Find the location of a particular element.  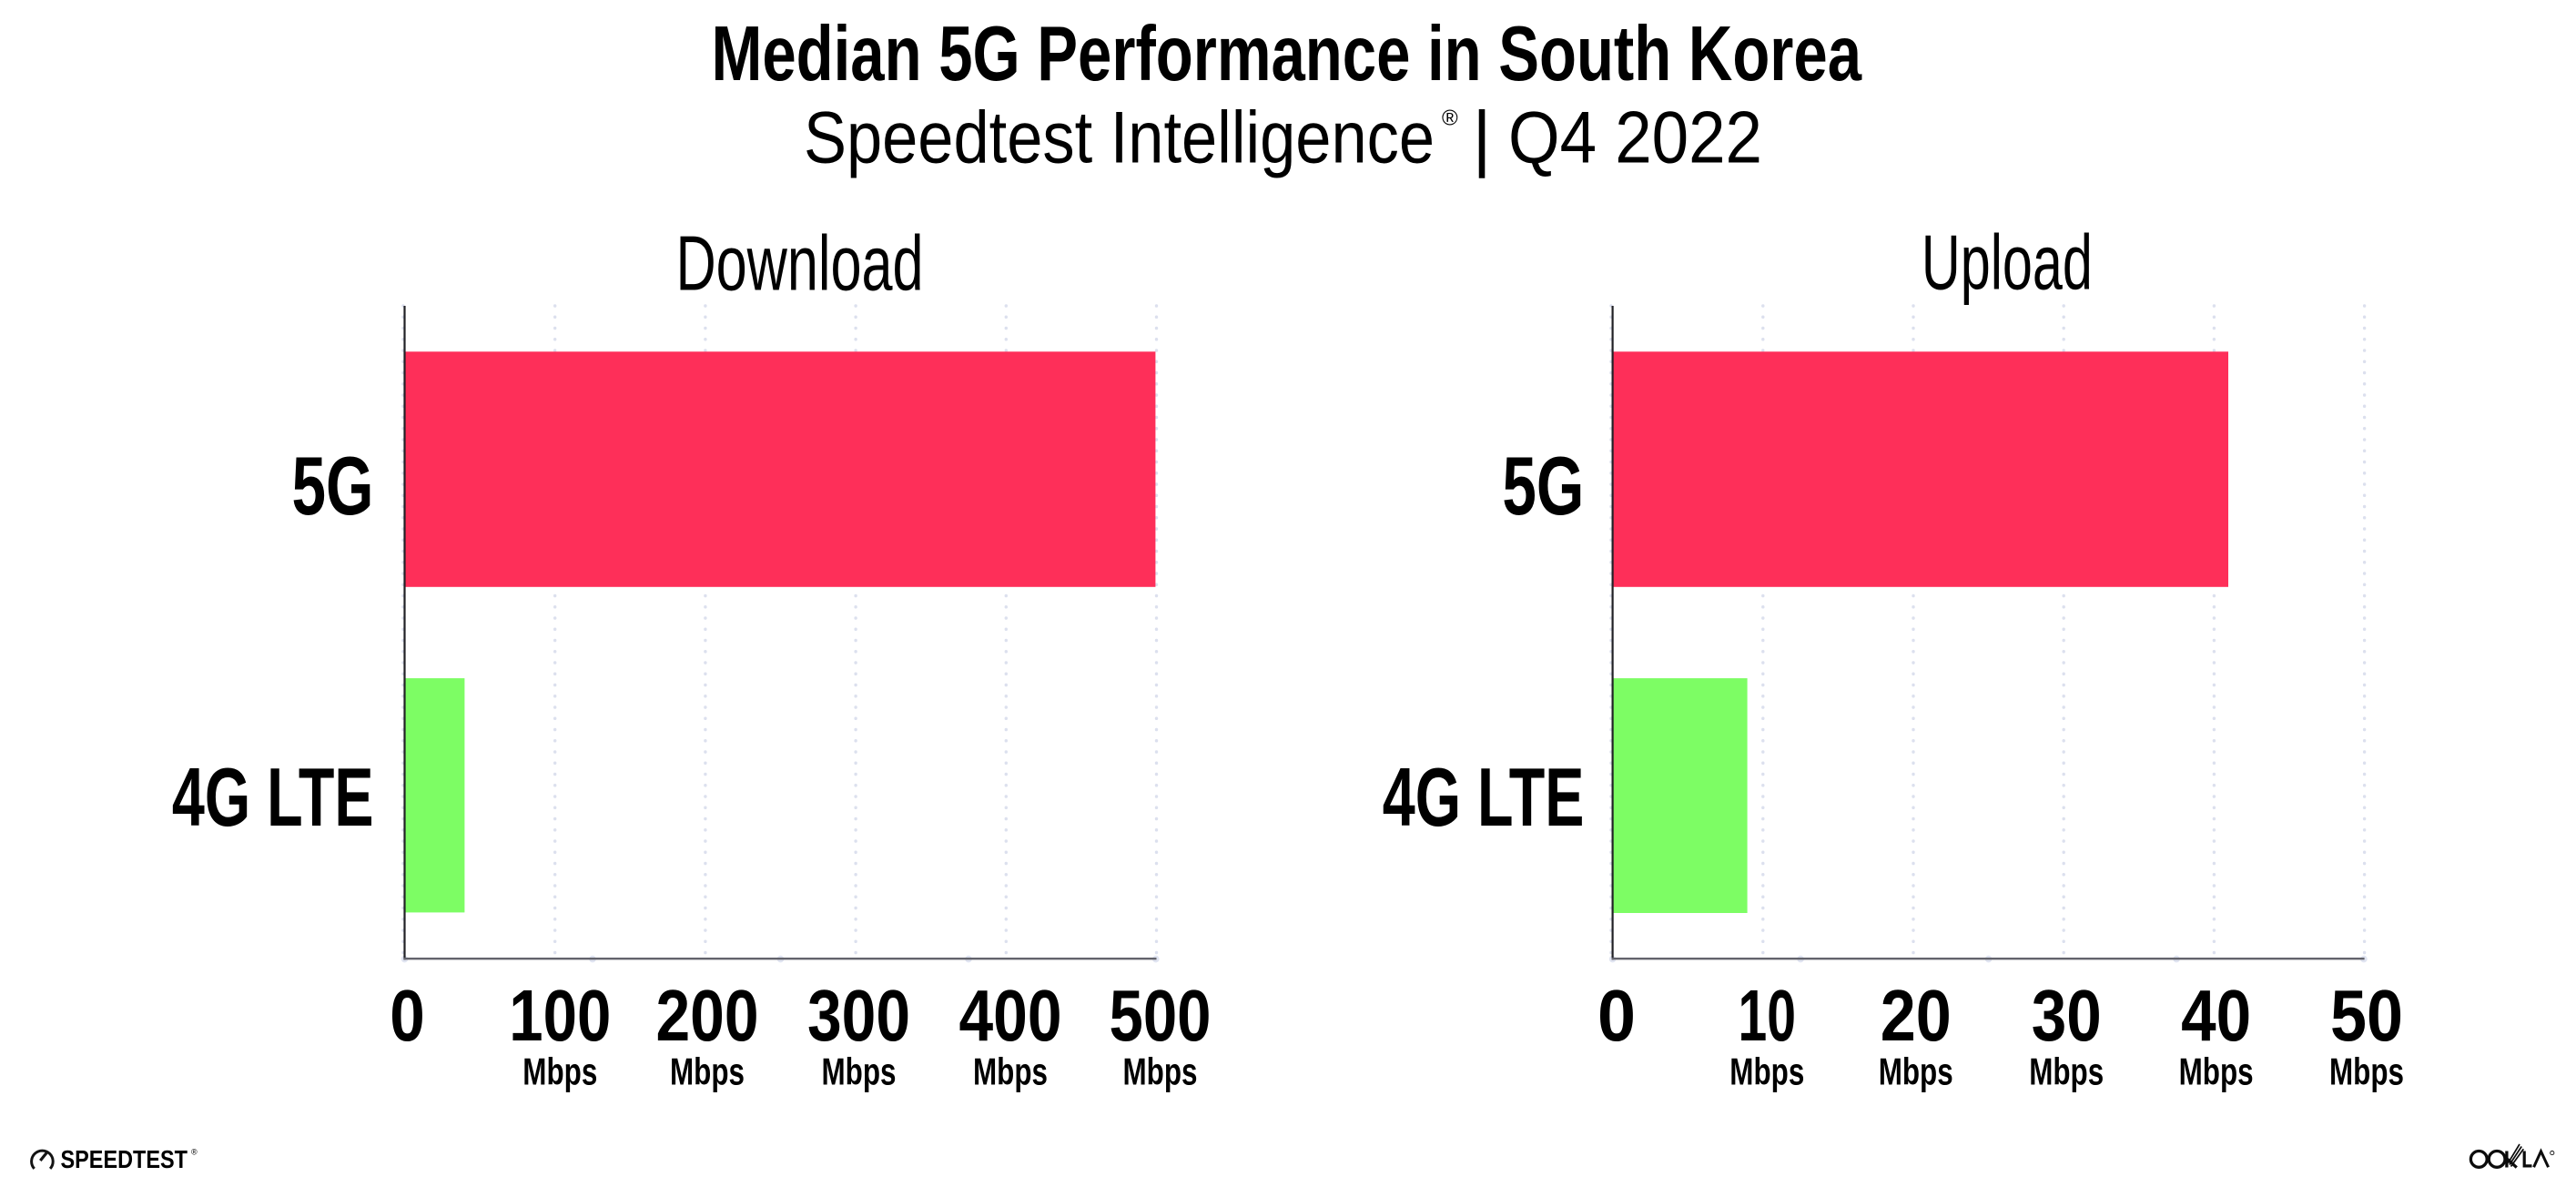

svg-text: 10 is located at coordinates (1768, 1015).